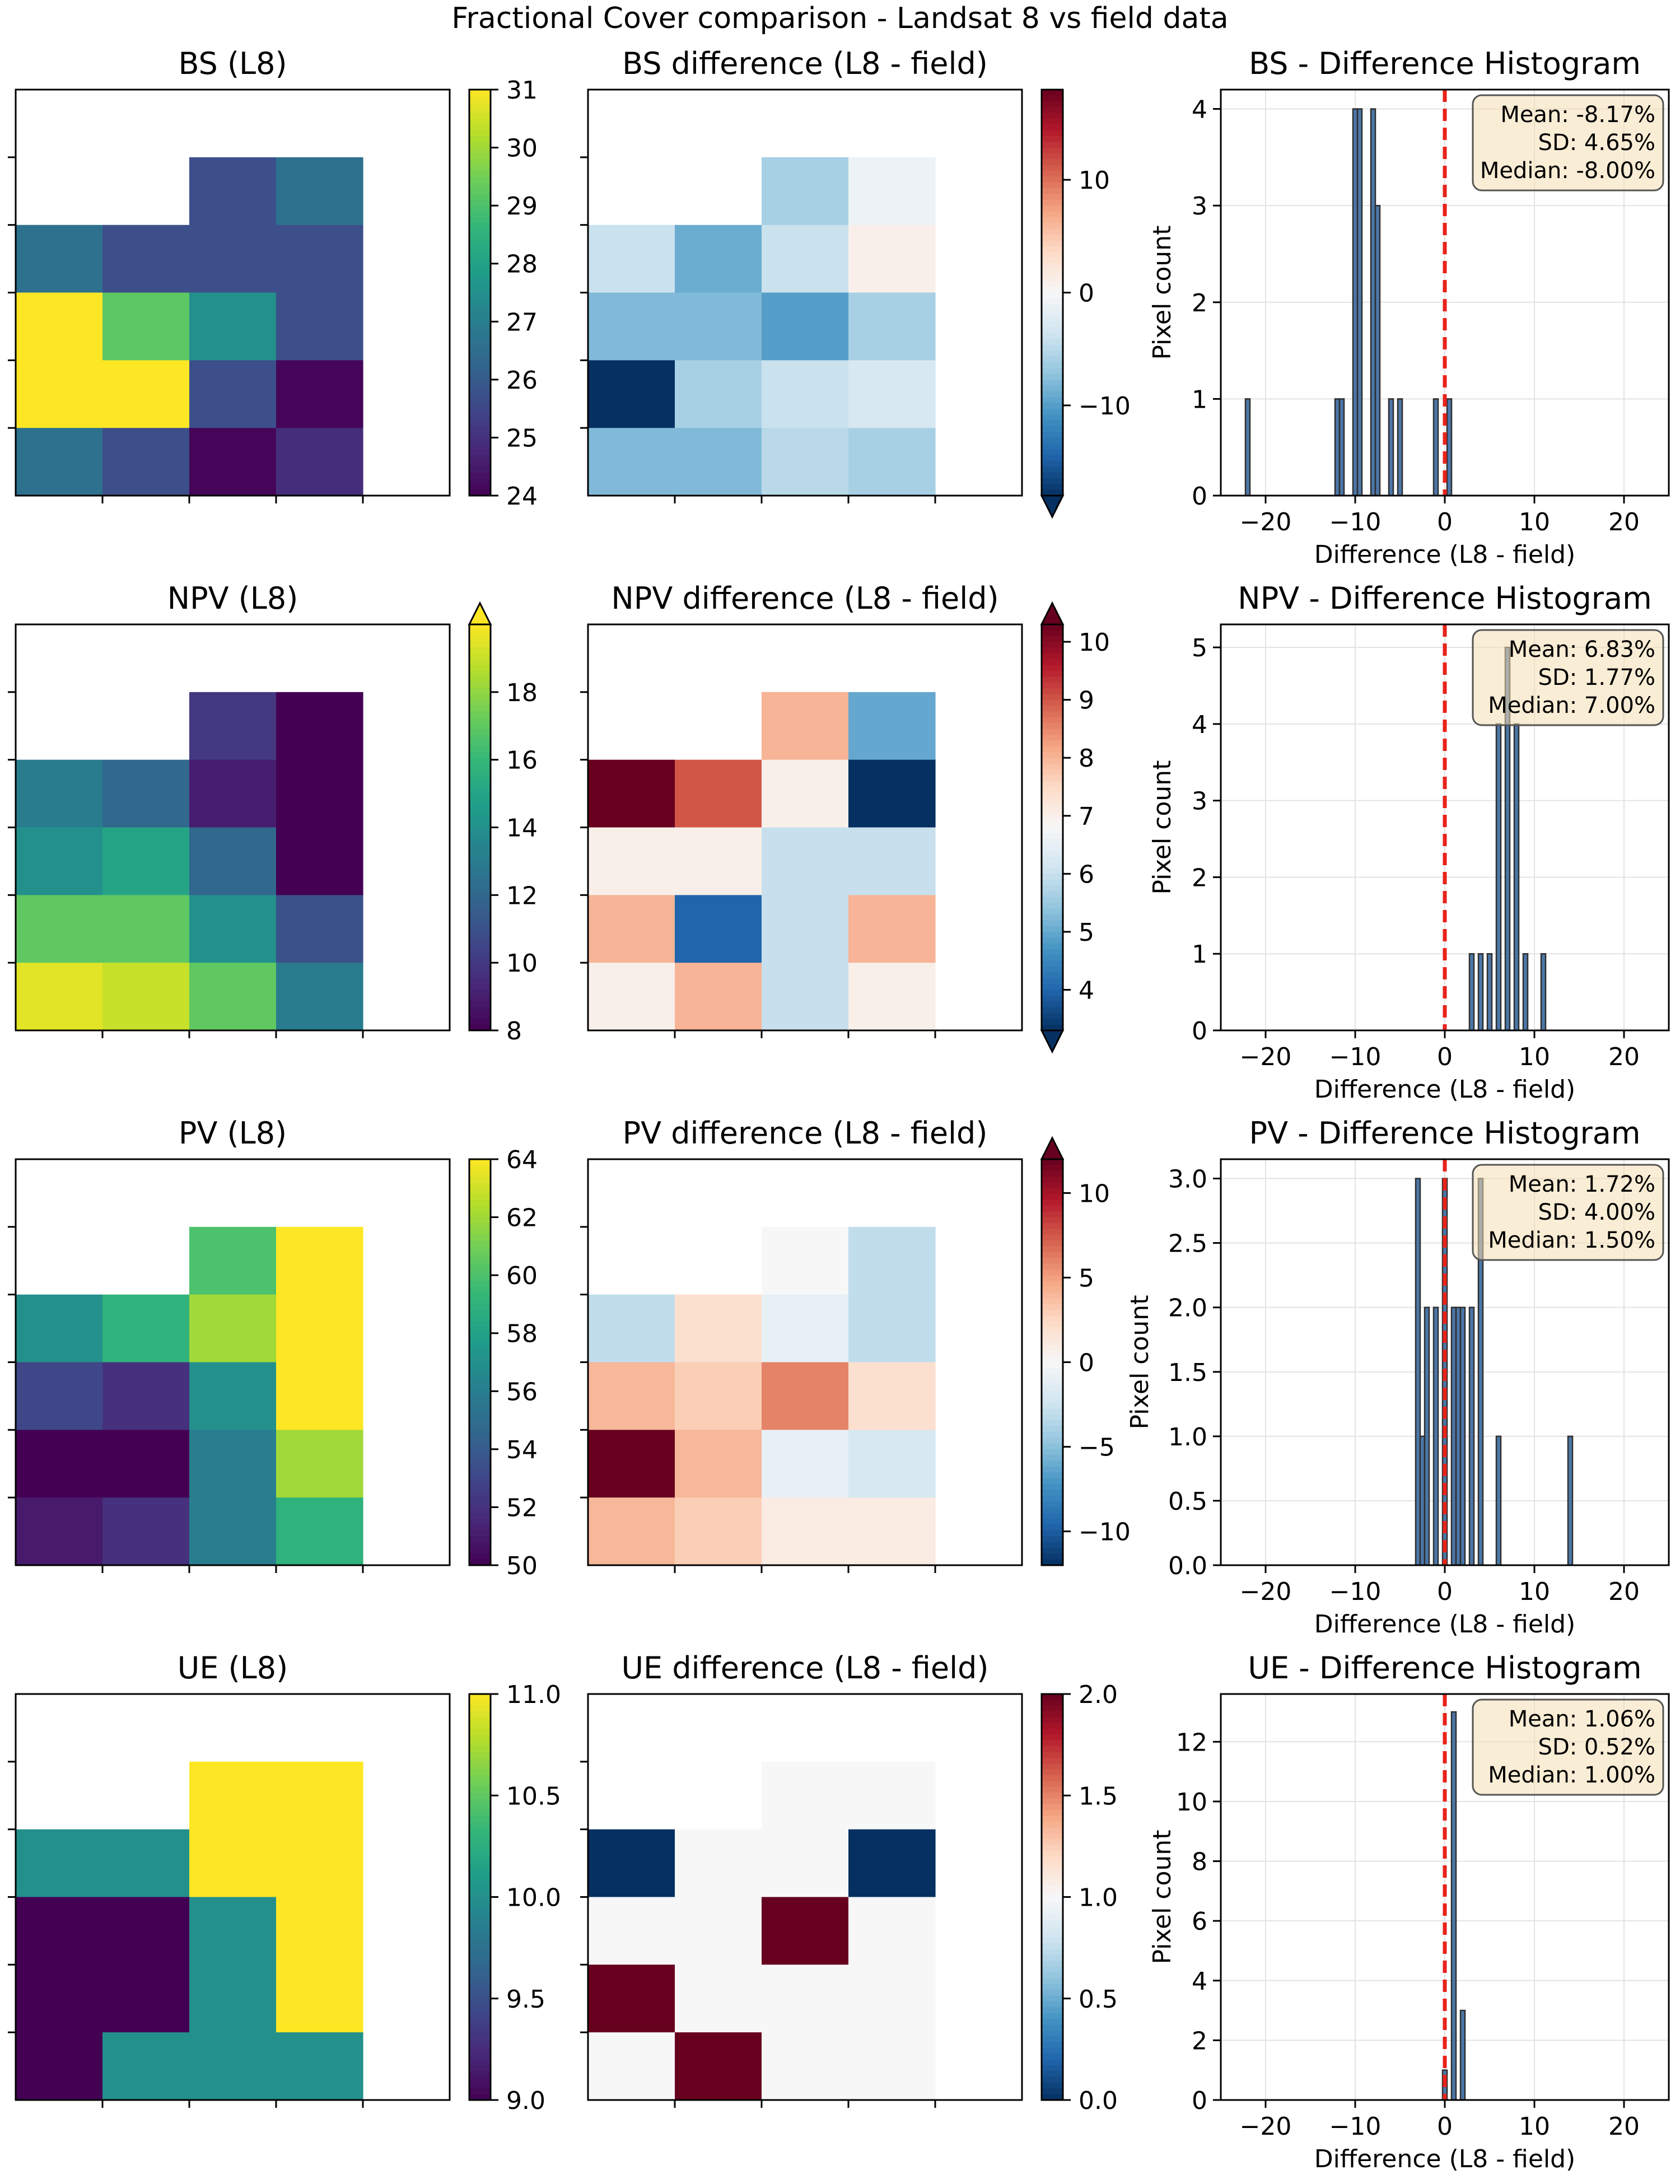 This screenshot has height=2184, width=1680. I want to click on stats-line: Mean: 1.72%, so click(1582, 1185).